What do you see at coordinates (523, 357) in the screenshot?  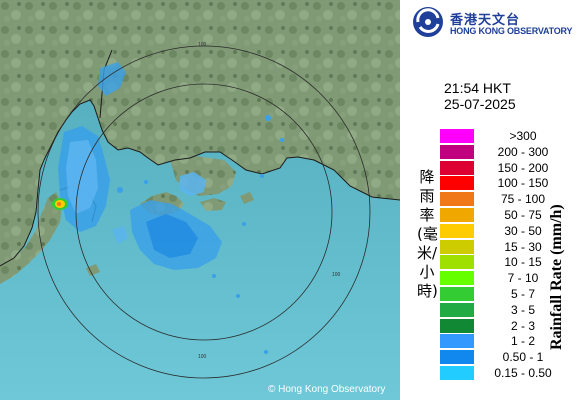 I see `legend-label: 0.50 - 1` at bounding box center [523, 357].